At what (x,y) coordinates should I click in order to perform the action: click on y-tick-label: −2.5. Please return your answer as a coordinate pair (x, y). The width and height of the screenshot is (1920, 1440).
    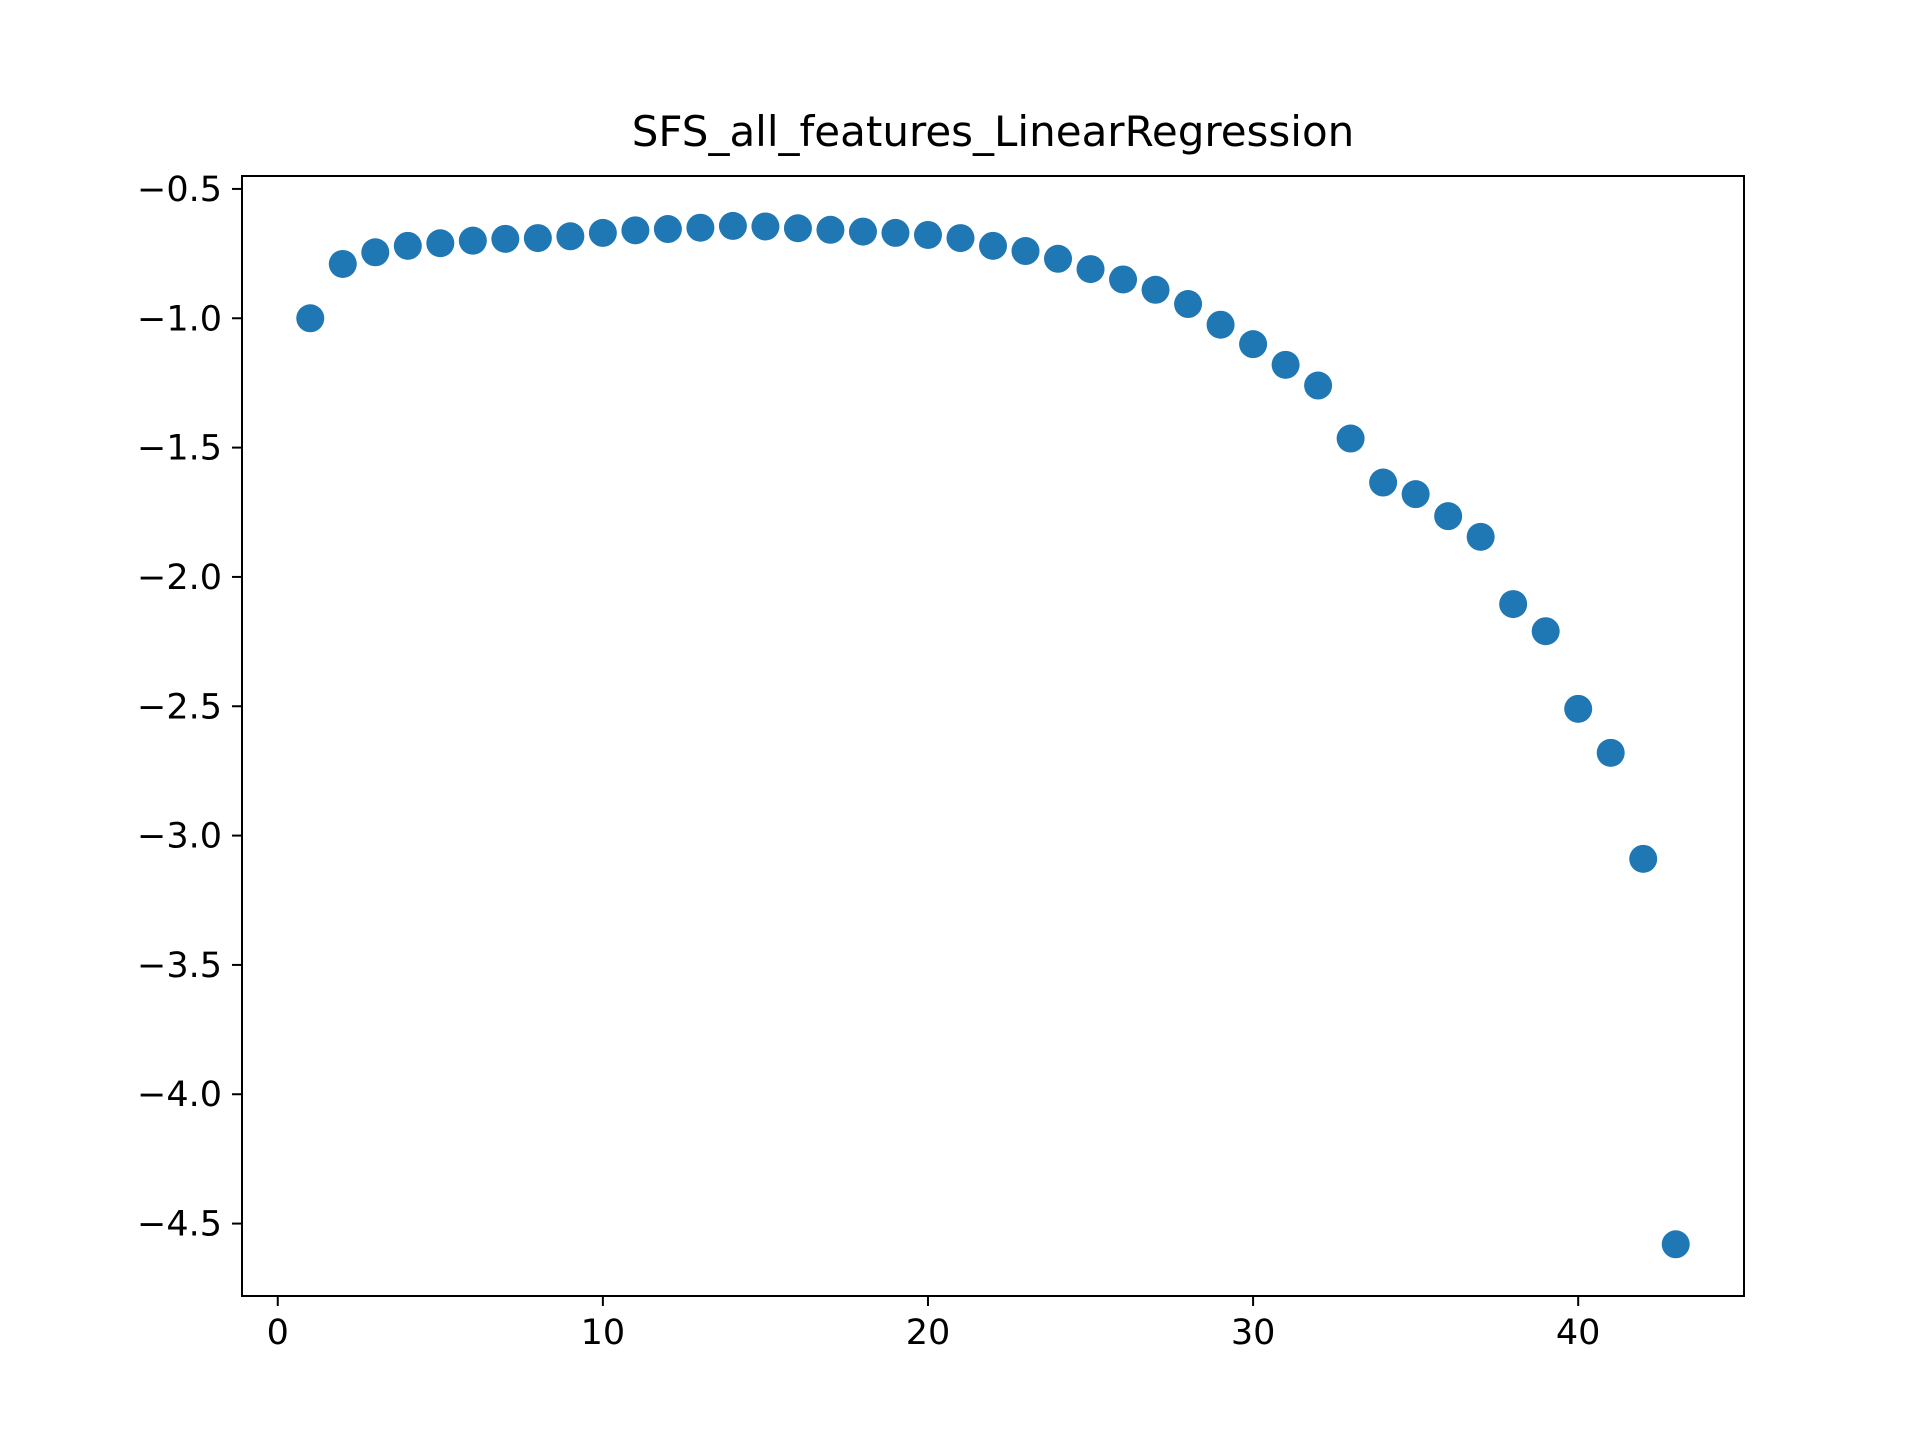
    Looking at the image, I should click on (179, 707).